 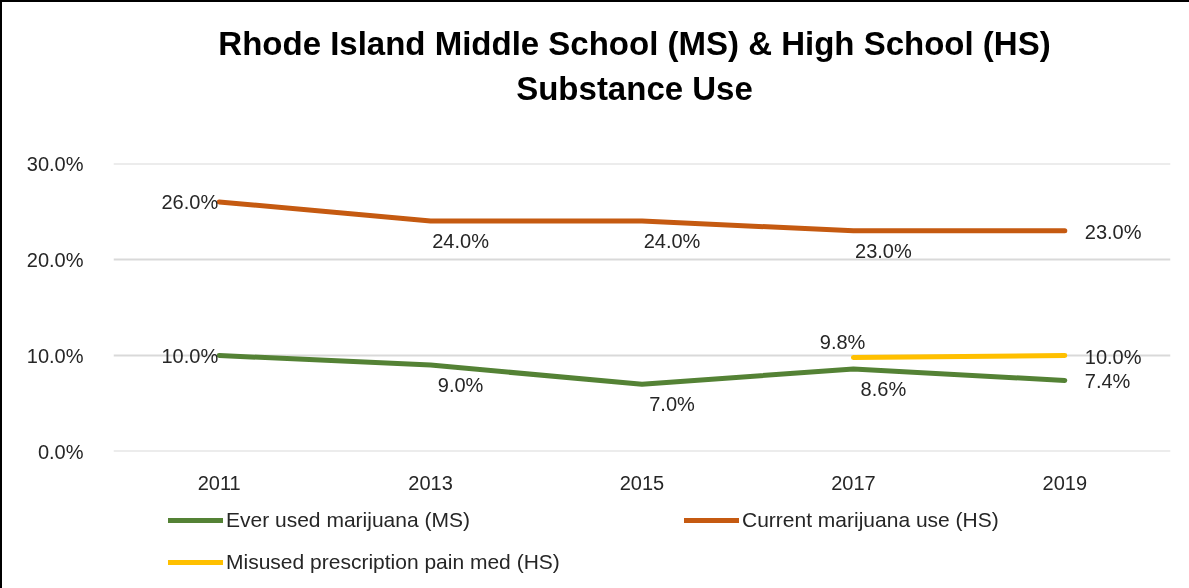 What do you see at coordinates (190, 201) in the screenshot?
I see `data-label: 26.0%` at bounding box center [190, 201].